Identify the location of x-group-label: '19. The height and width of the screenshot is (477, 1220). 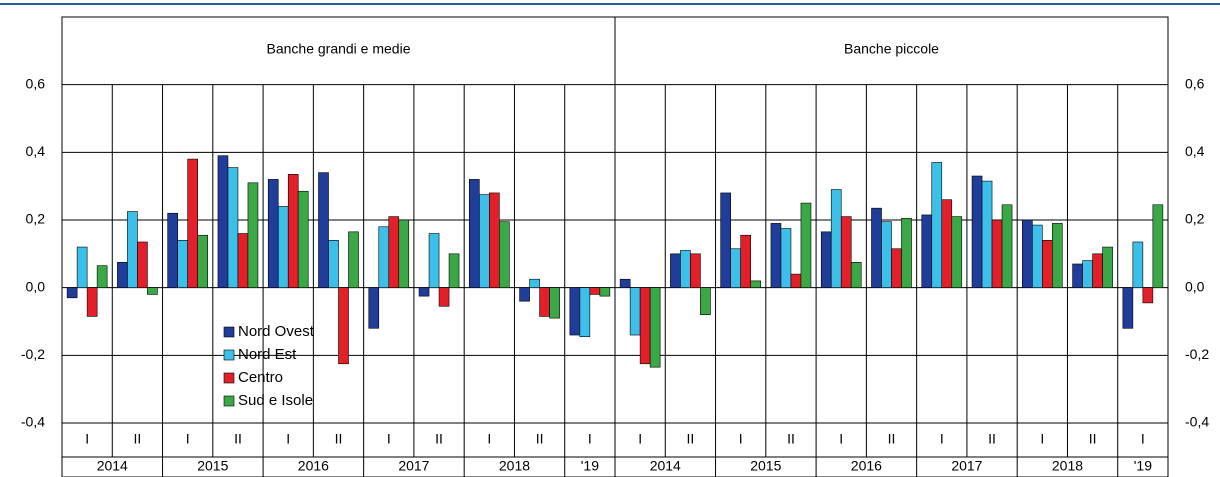
(1143, 466).